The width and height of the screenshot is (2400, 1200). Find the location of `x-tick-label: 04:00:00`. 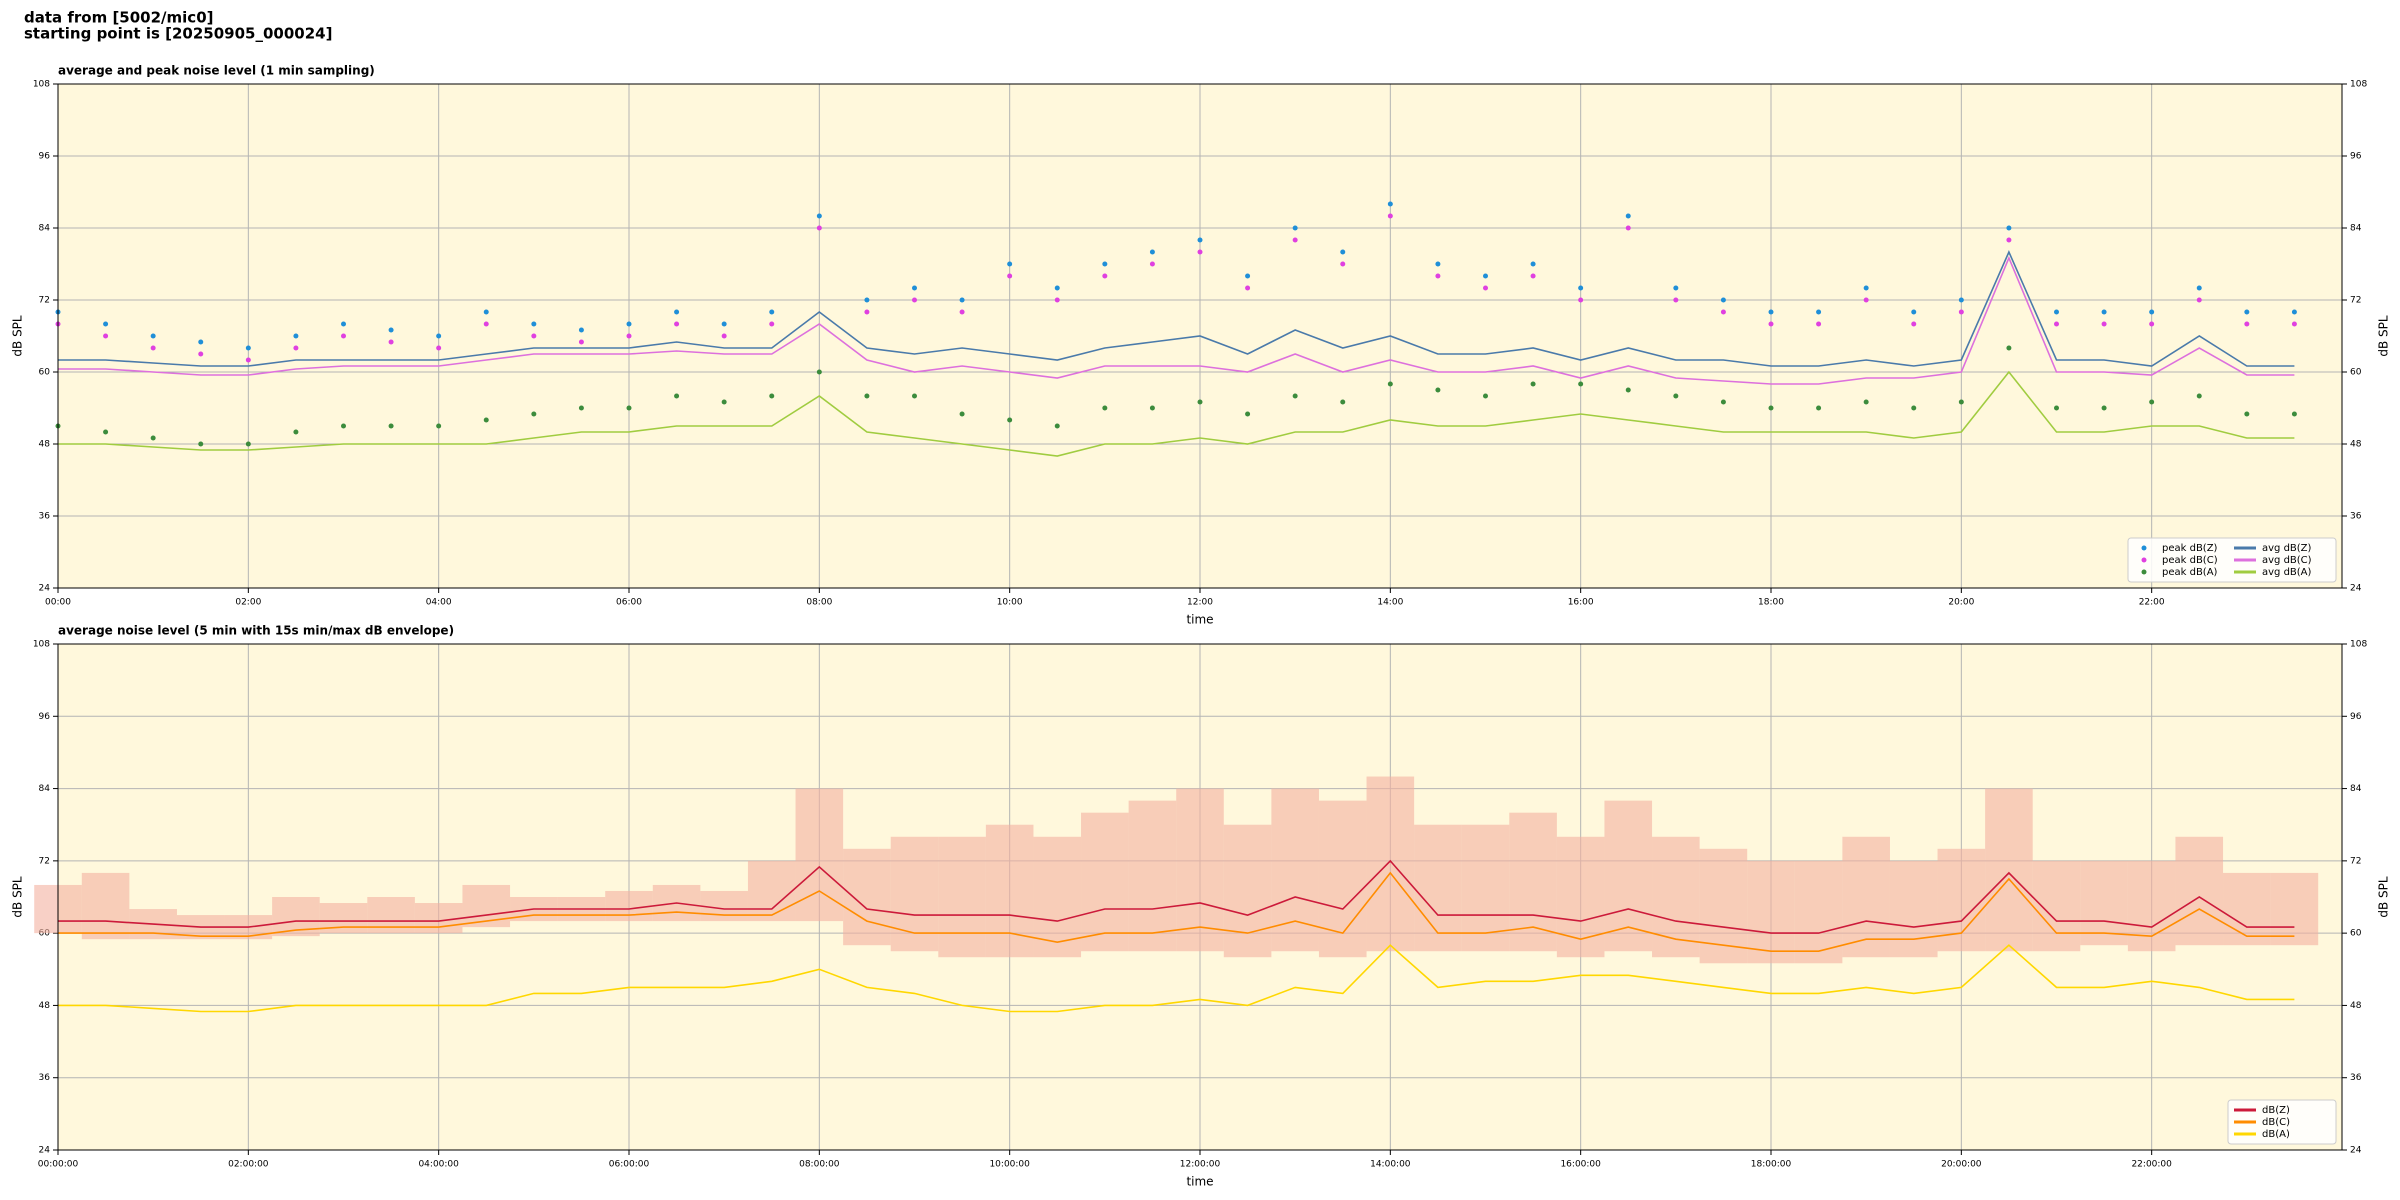

x-tick-label: 04:00:00 is located at coordinates (438, 1165).